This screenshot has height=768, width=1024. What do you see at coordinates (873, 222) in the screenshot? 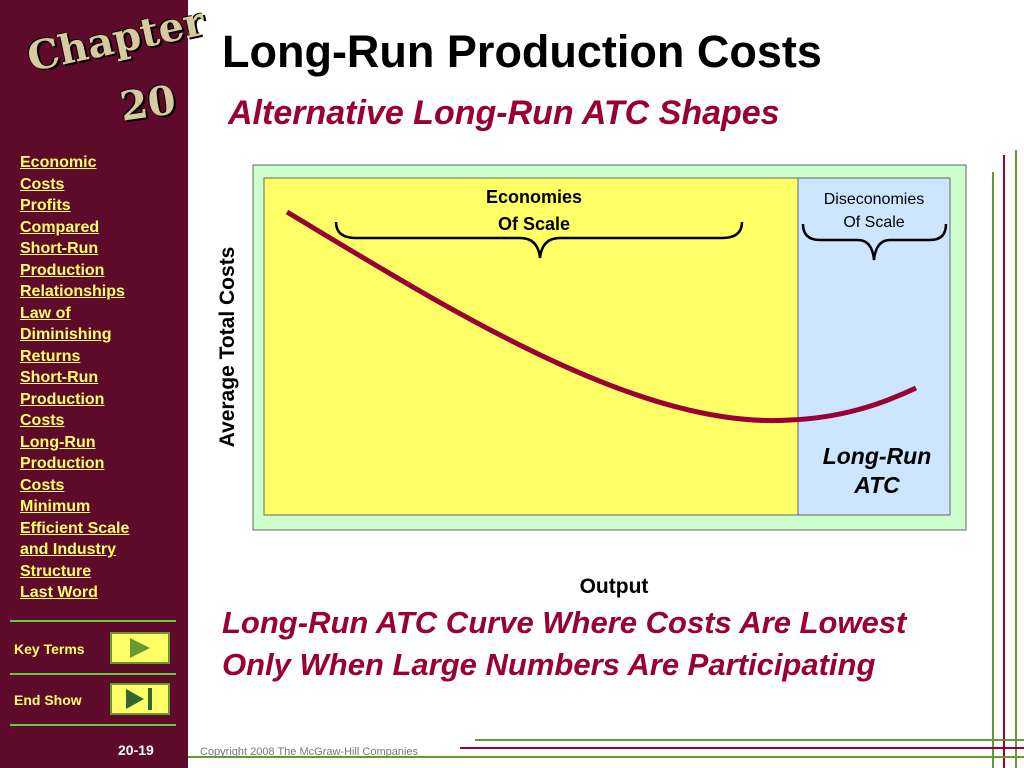
I see `diseconomies-label: Of Scale` at bounding box center [873, 222].